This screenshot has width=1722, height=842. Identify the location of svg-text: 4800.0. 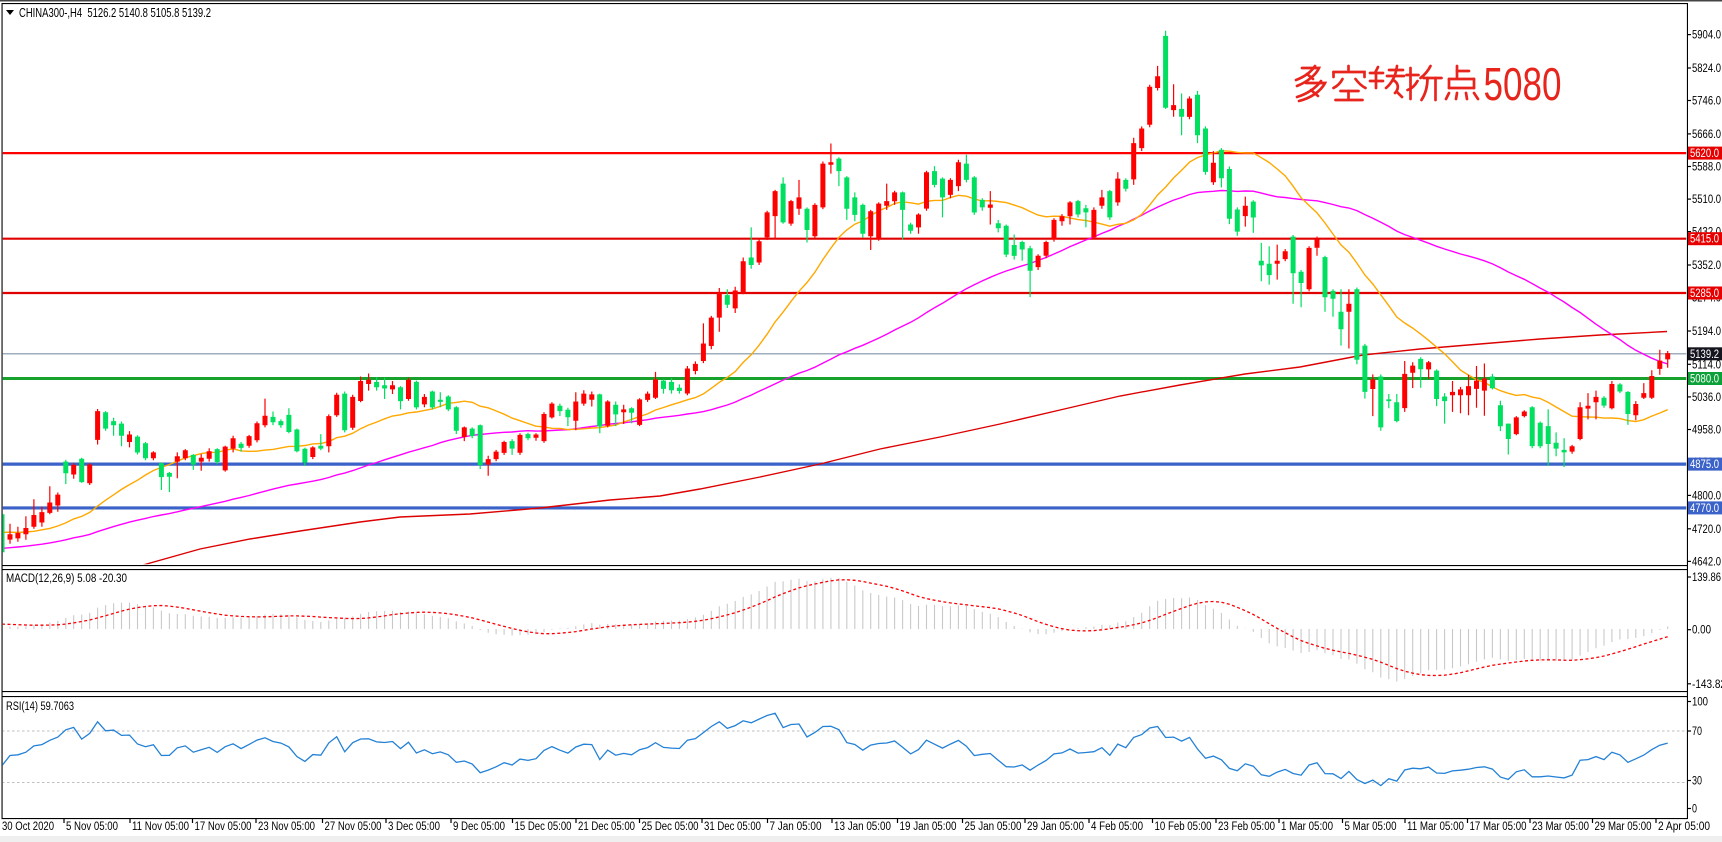
(1706, 496).